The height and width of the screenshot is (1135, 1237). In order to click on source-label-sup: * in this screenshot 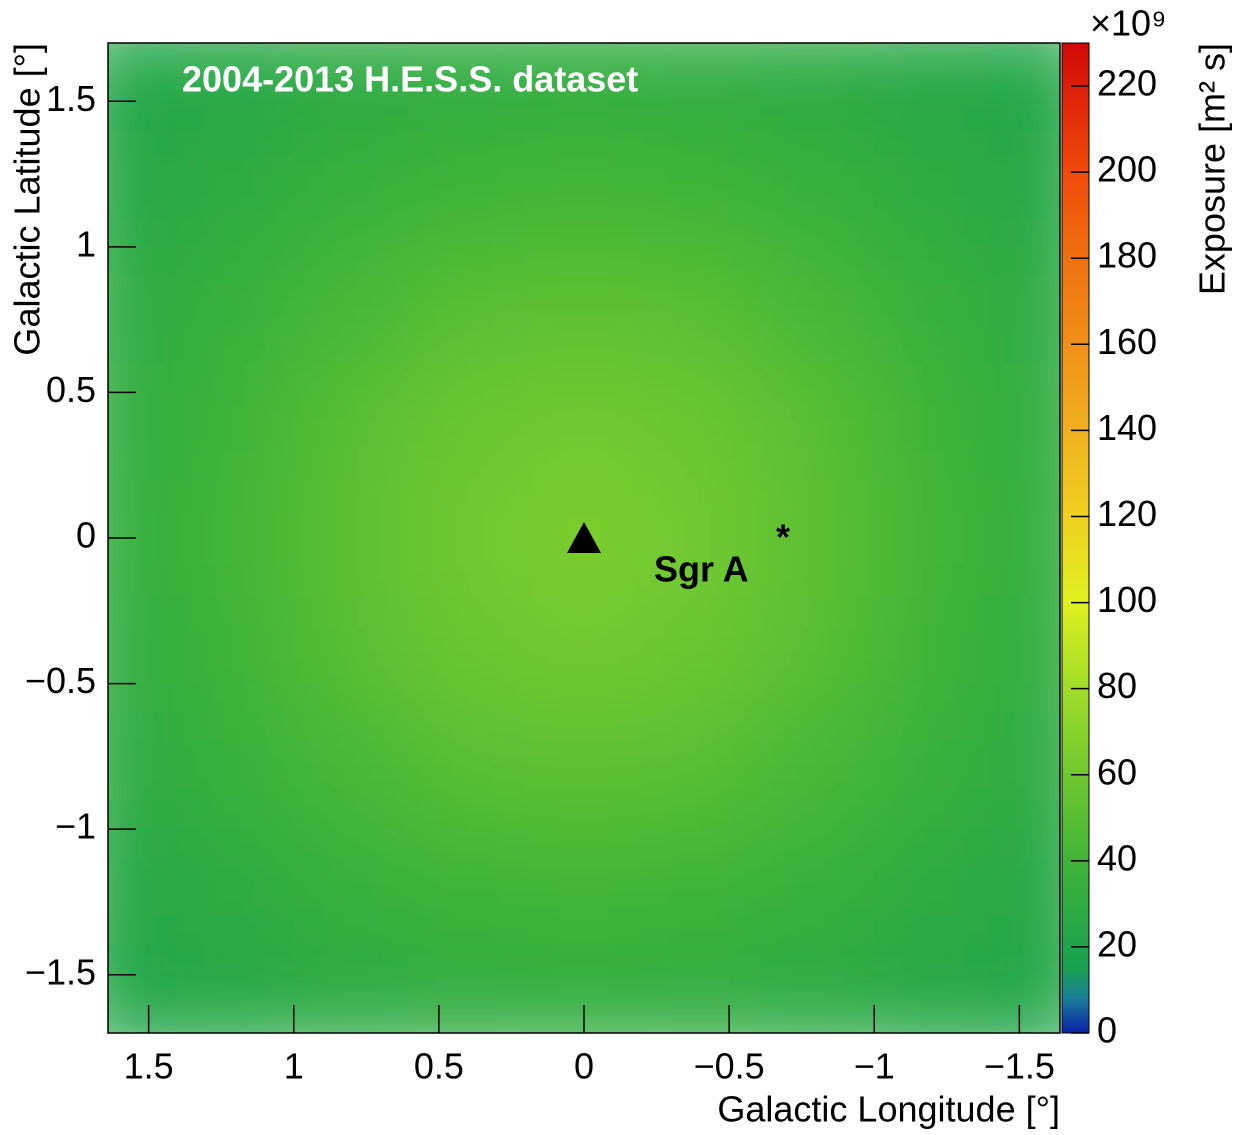, I will do `click(783, 537)`.